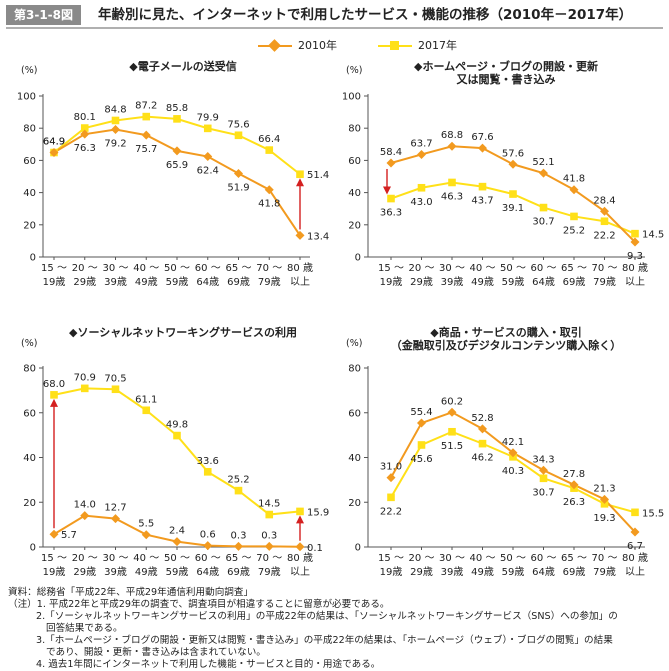 The height and width of the screenshot is (671, 669). What do you see at coordinates (69, 535) in the screenshot?
I see `data-label-2010: 5.7` at bounding box center [69, 535].